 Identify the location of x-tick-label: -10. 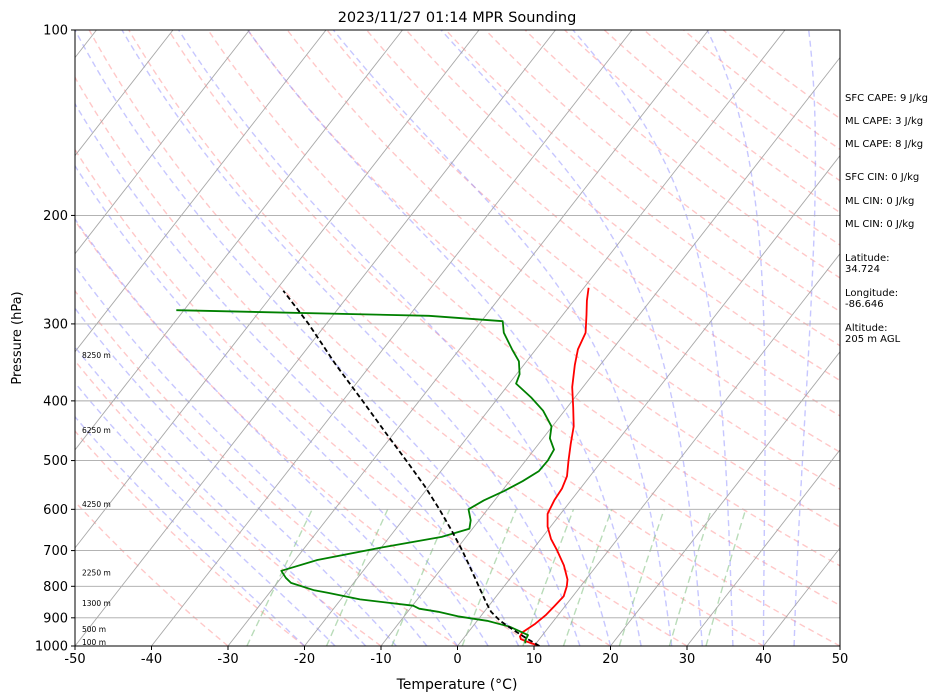
(380, 659).